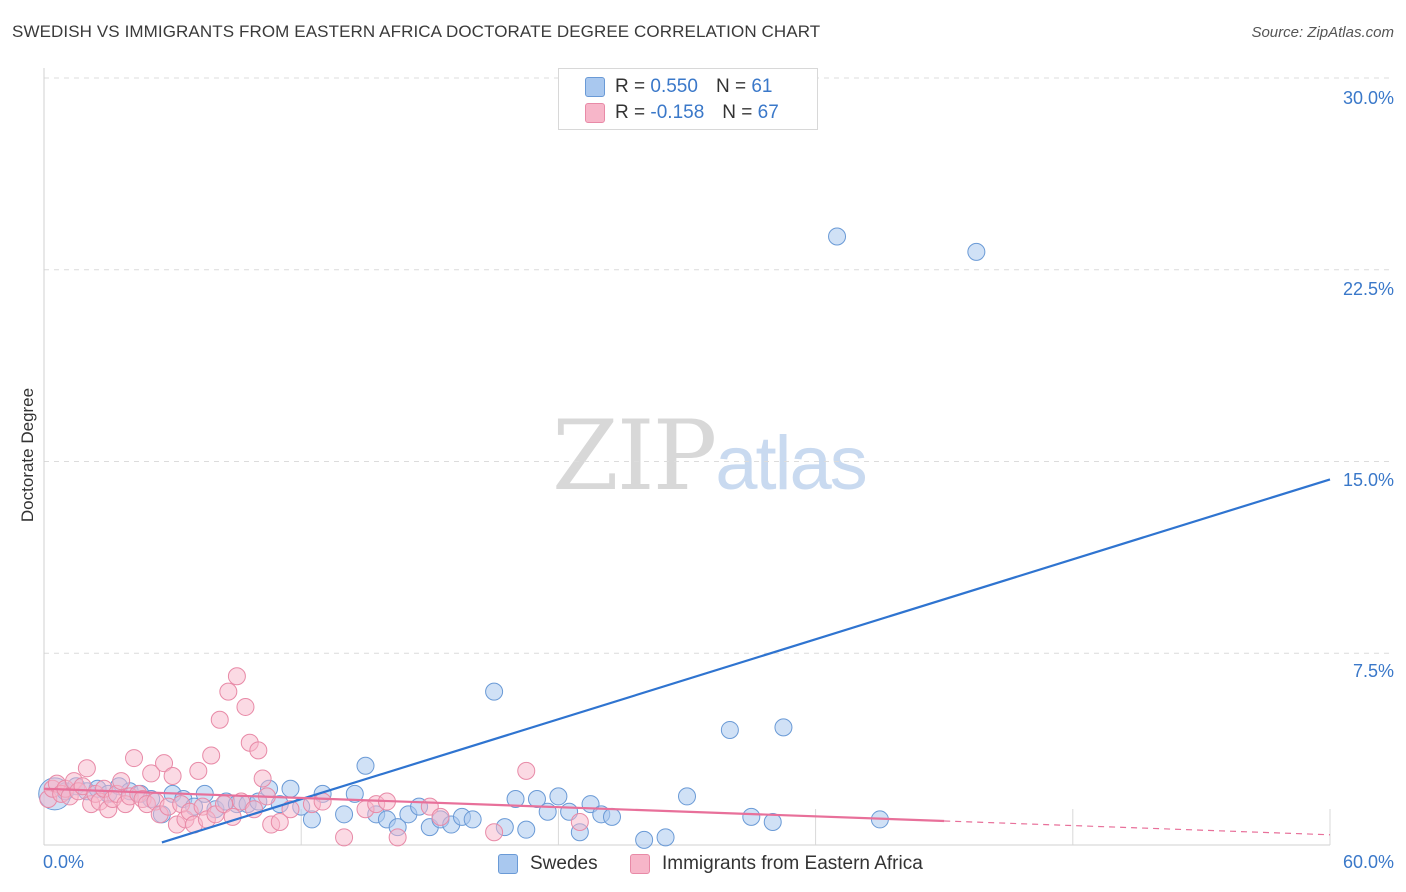 Image resolution: width=1406 pixels, height=892 pixels. What do you see at coordinates (1373, 671) in the screenshot?
I see `y-tick-label-7-5: 7.5%` at bounding box center [1373, 671].